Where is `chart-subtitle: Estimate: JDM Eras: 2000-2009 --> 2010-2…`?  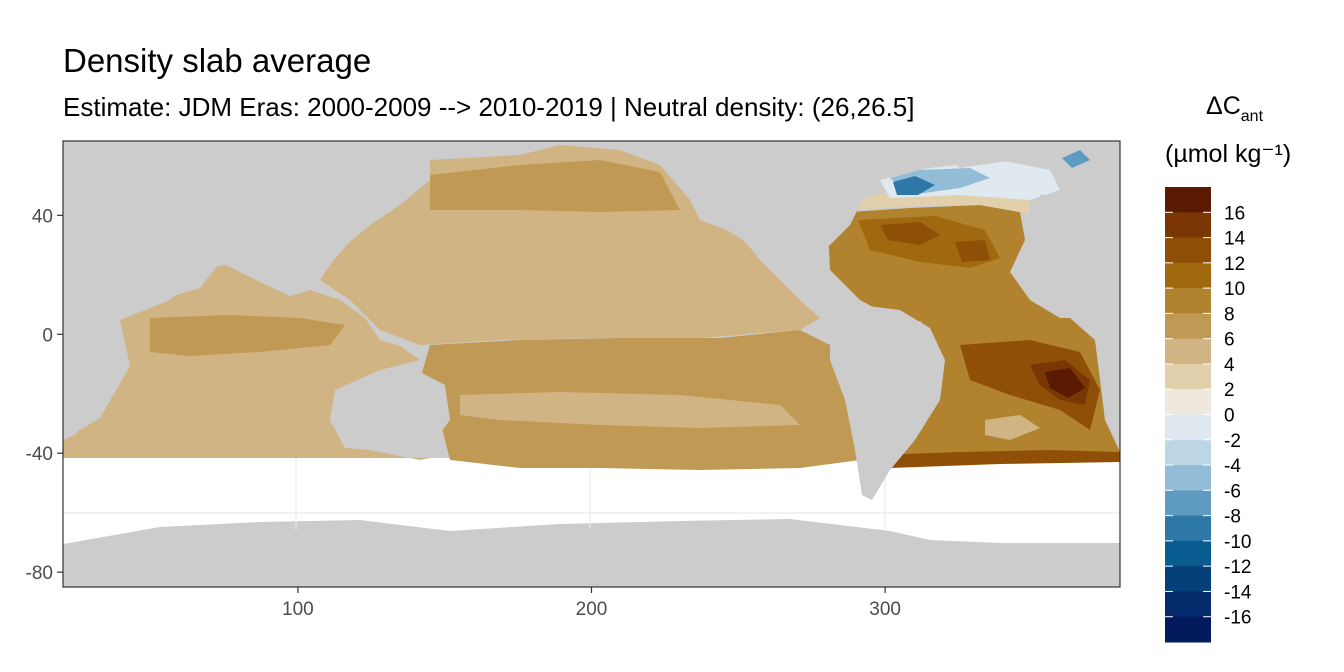
chart-subtitle: Estimate: JDM Eras: 2000-2009 --> 2010-2… is located at coordinates (489, 107).